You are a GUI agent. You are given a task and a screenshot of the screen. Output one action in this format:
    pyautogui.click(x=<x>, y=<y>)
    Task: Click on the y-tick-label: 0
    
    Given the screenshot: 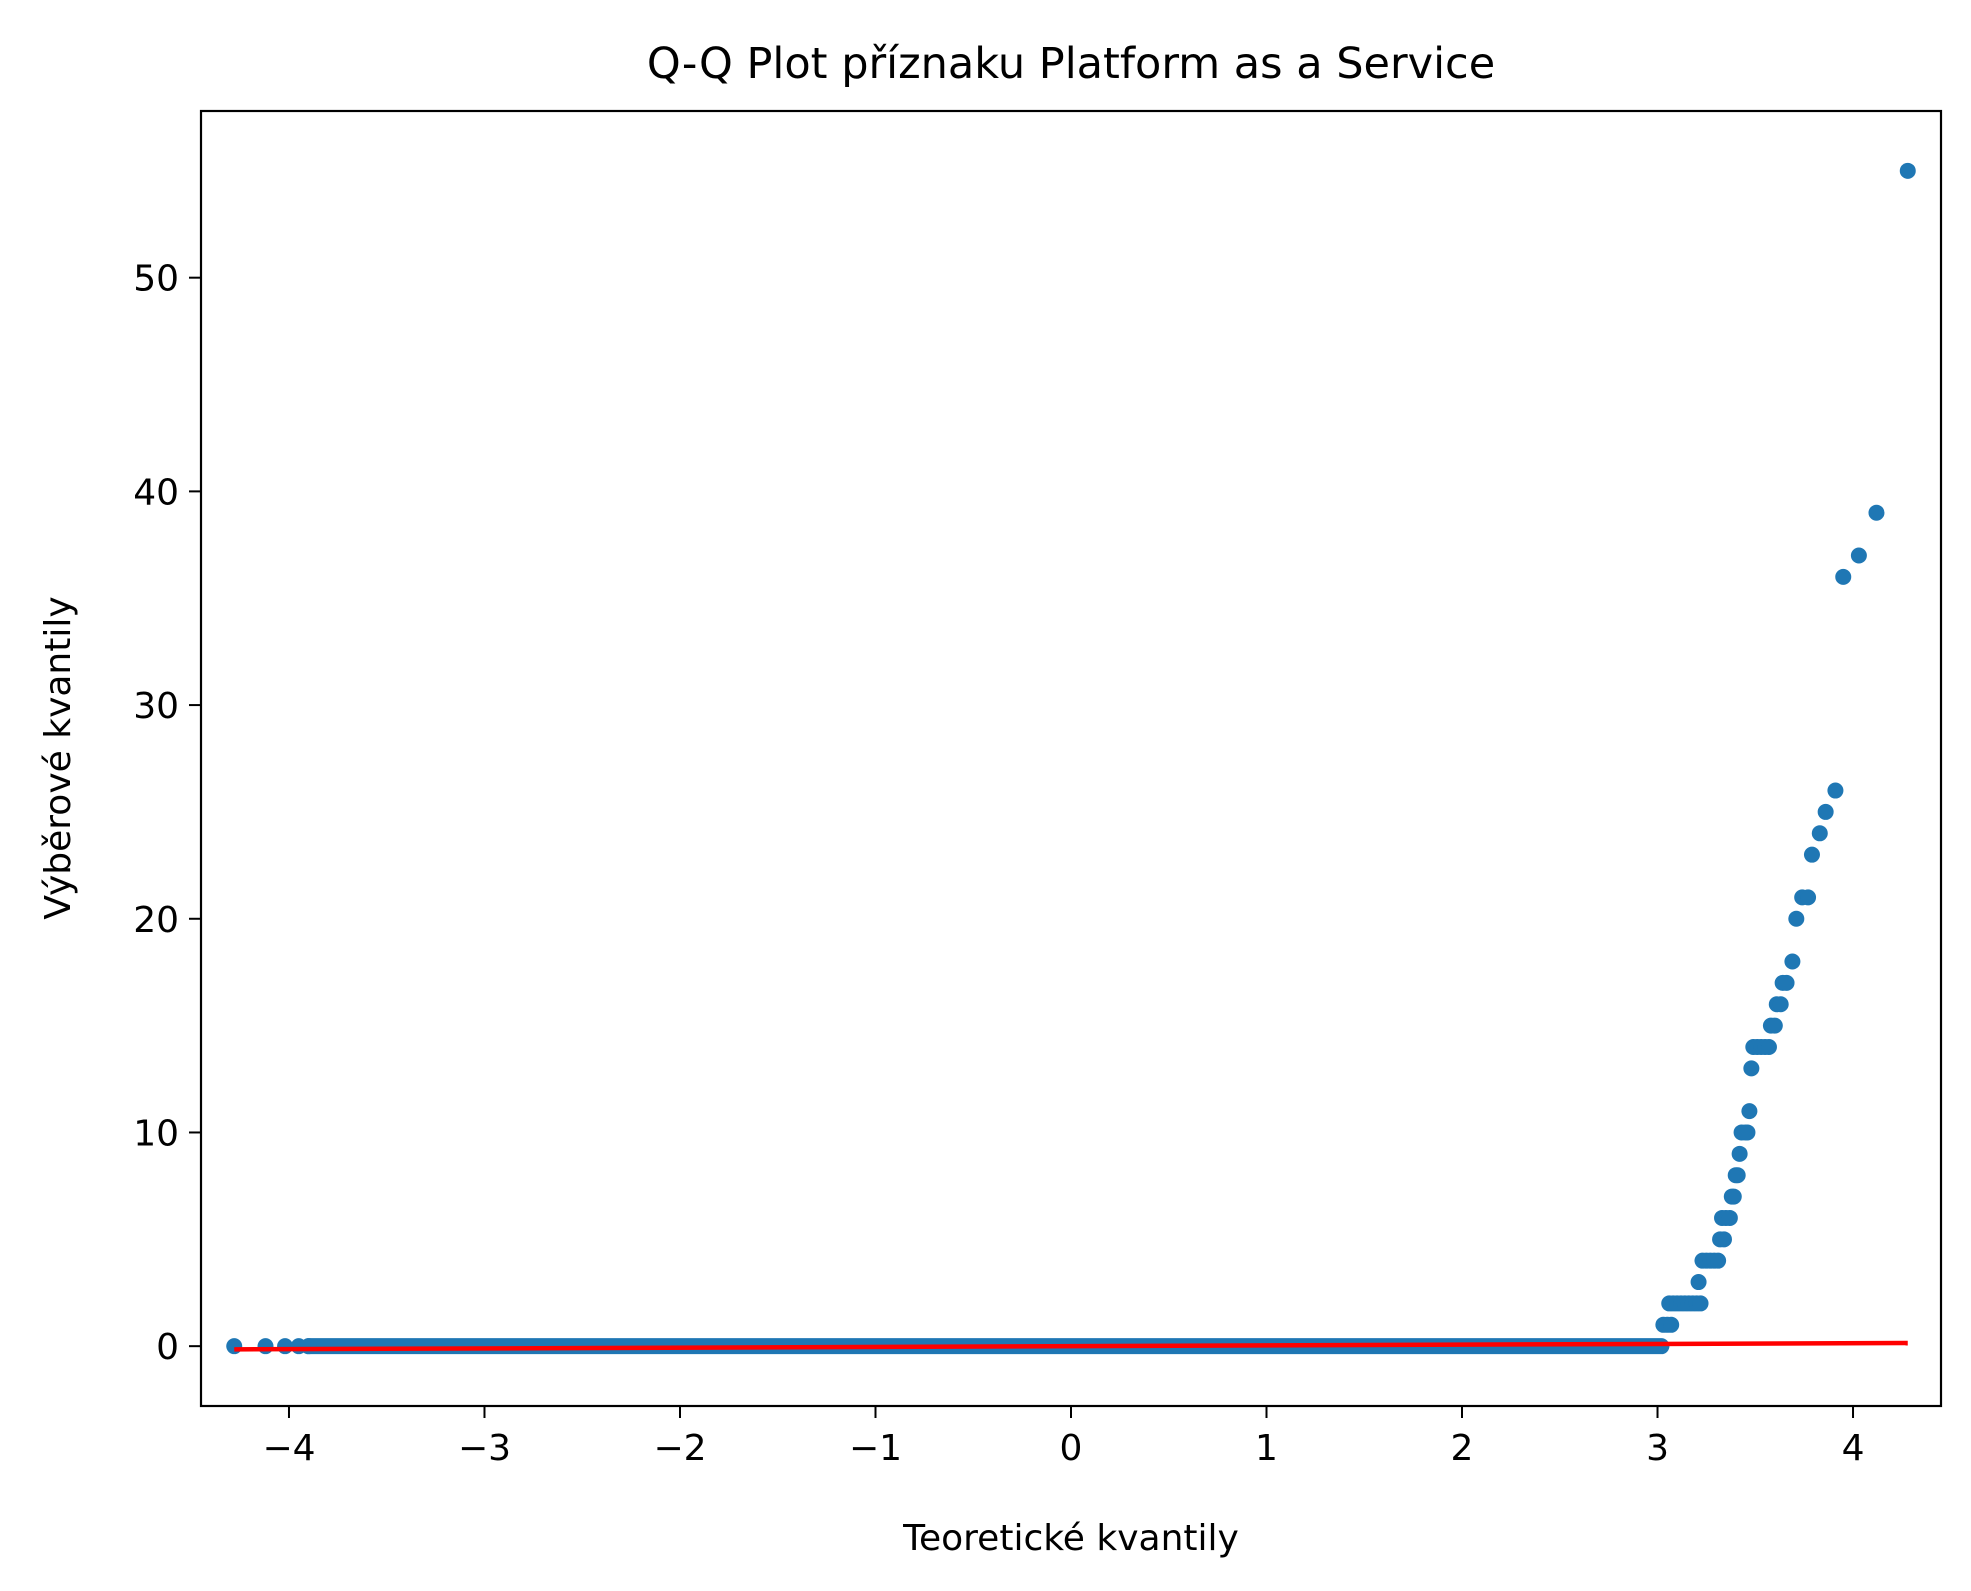 What is the action you would take?
    pyautogui.click(x=167, y=1347)
    